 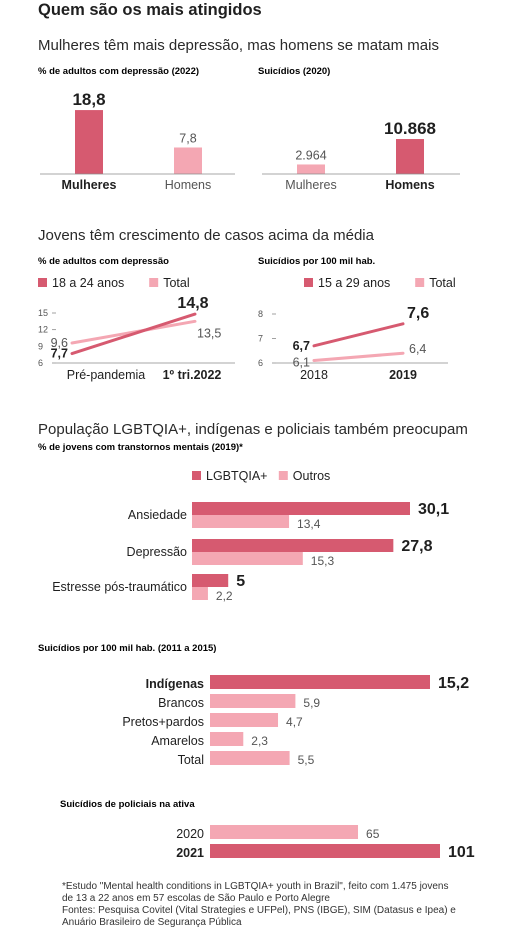 What do you see at coordinates (260, 339) in the screenshot?
I see `y-tick-label: 7` at bounding box center [260, 339].